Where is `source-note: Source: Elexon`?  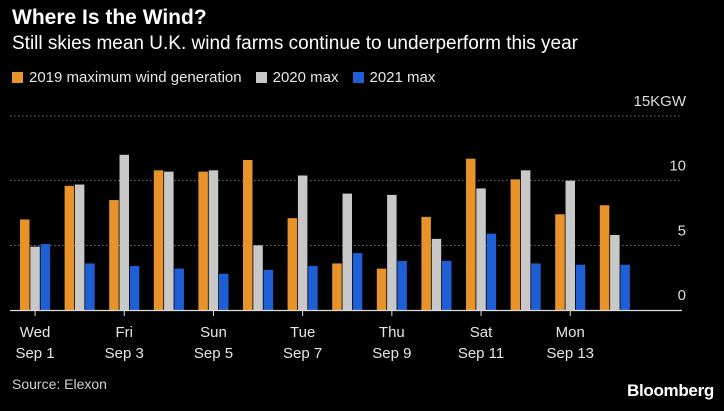 source-note: Source: Elexon is located at coordinates (59, 384).